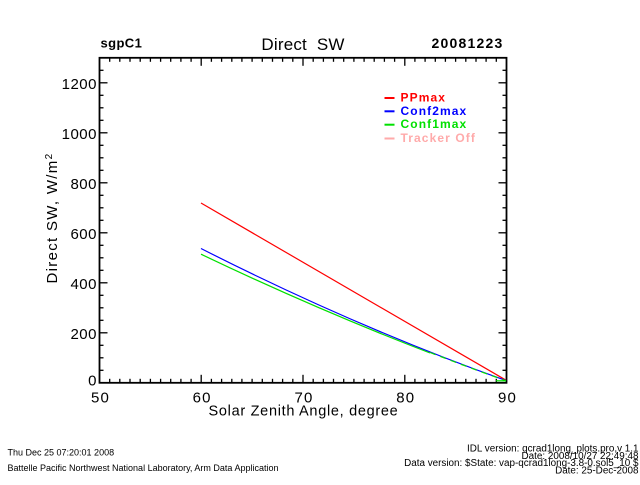  I want to click on svg-text: 90, so click(507, 397).